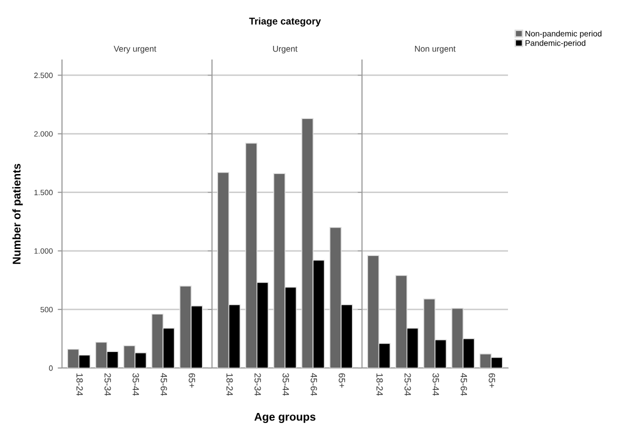 The image size is (622, 435). Describe the element at coordinates (564, 34) in the screenshot. I see `legend-label: Non-pandemic period` at that location.